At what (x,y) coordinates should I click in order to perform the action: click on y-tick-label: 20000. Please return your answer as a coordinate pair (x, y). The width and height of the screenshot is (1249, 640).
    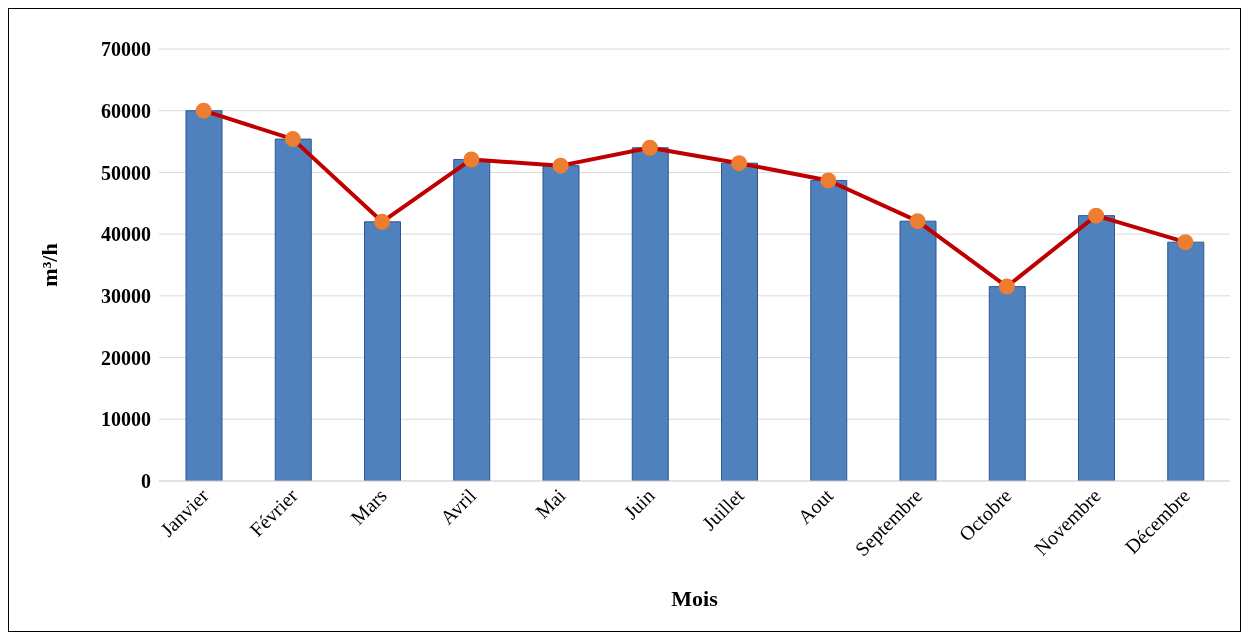
    Looking at the image, I should click on (126, 357).